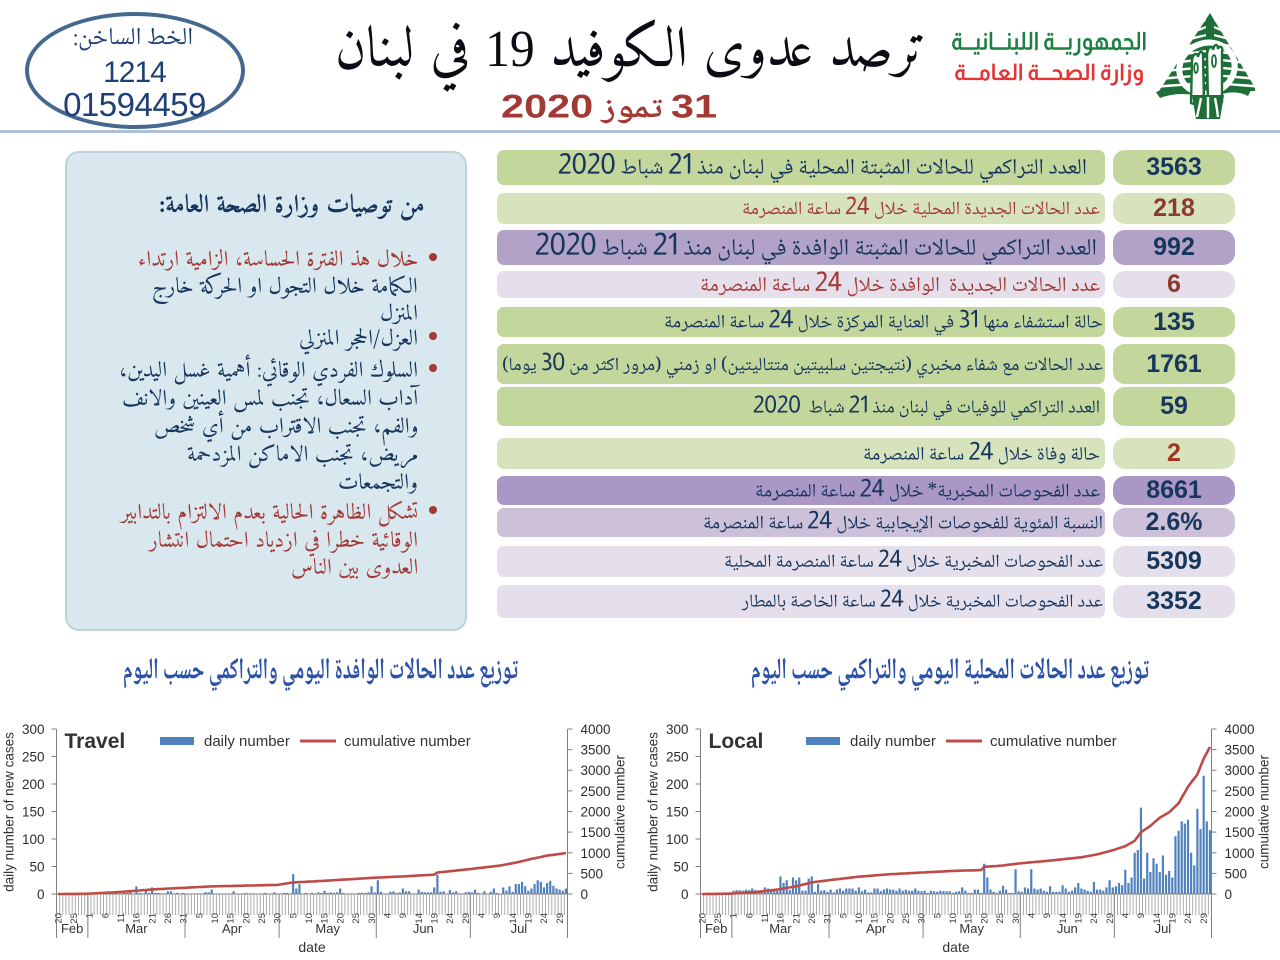  Describe the element at coordinates (653, 812) in the screenshot. I see `svg-text: daily number of new cases` at that location.